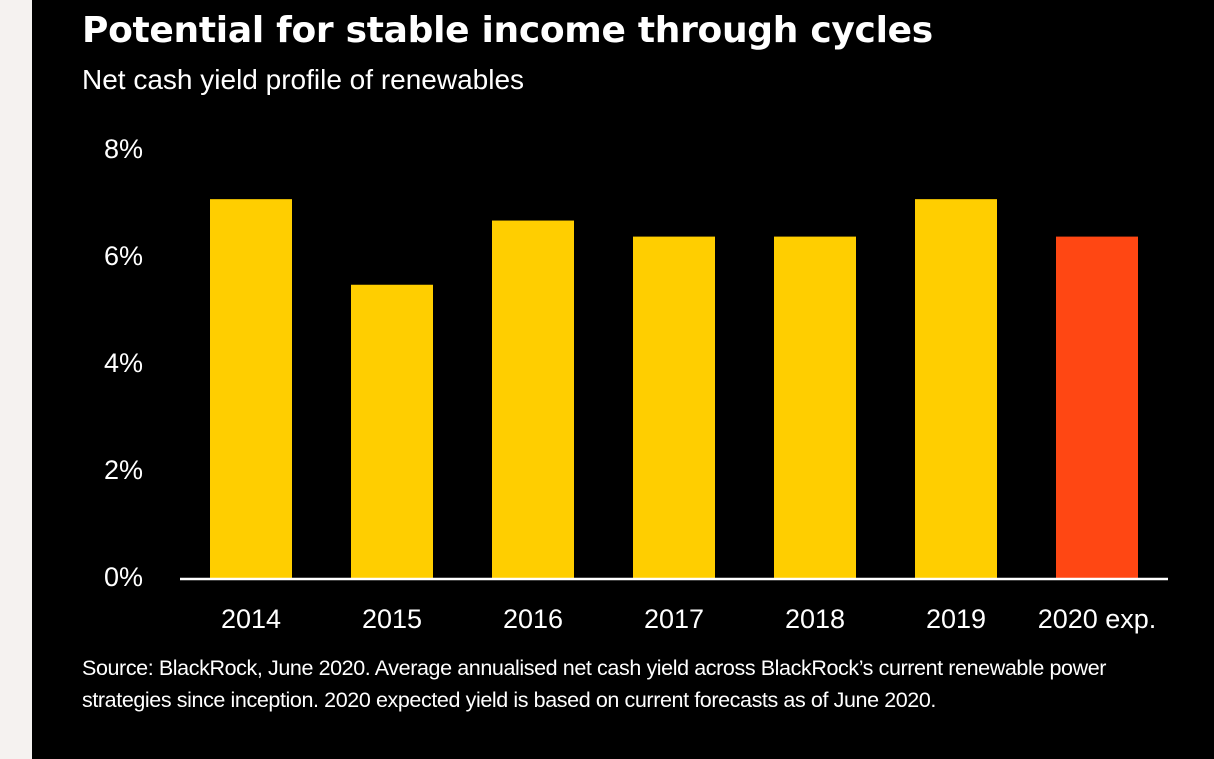  Describe the element at coordinates (674, 407) in the screenshot. I see `bar-2017` at that location.